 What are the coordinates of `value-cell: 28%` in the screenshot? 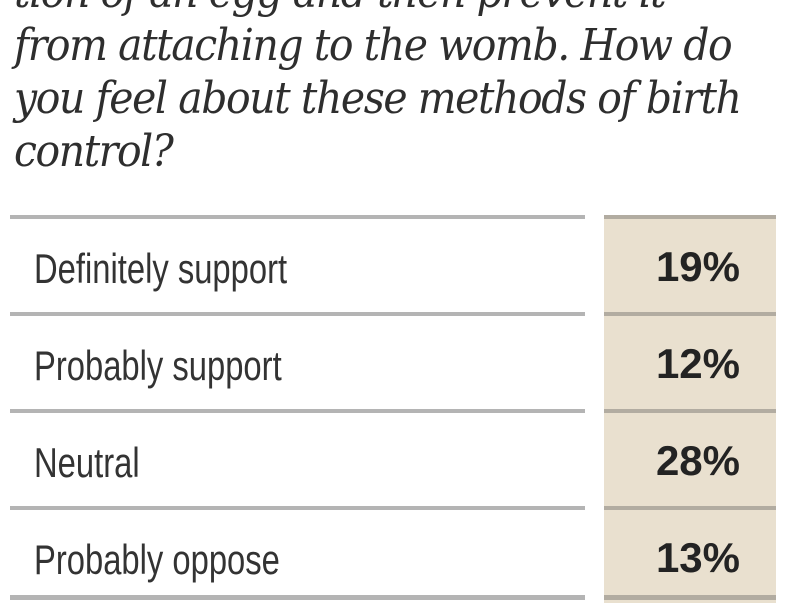 It's located at (690, 457).